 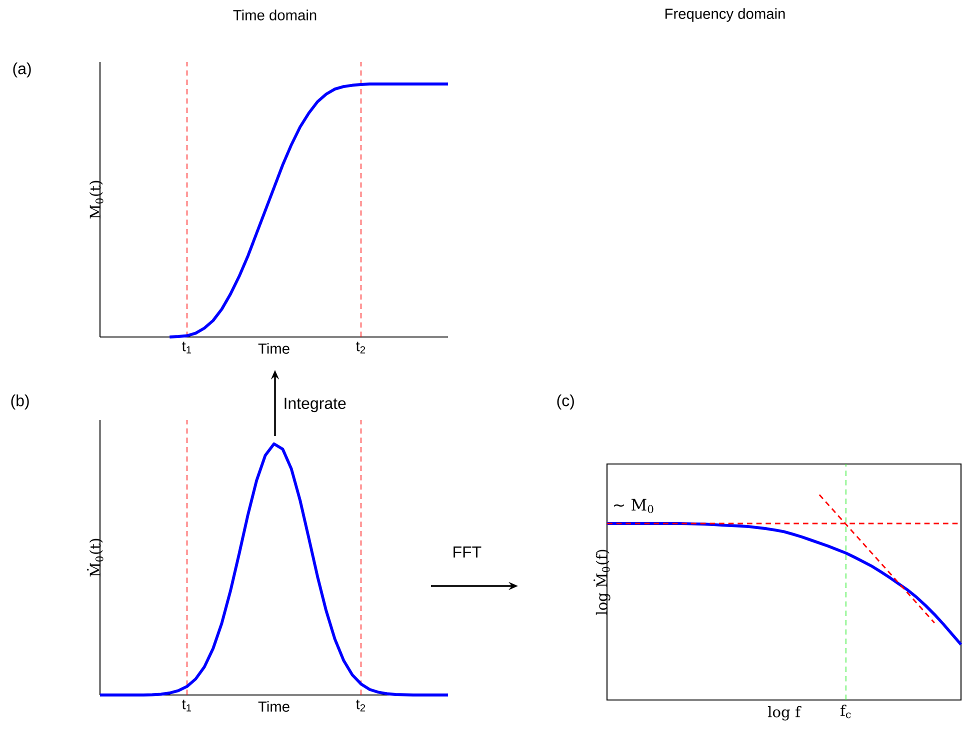 I want to click on x-axis-title: log f, so click(x=785, y=713).